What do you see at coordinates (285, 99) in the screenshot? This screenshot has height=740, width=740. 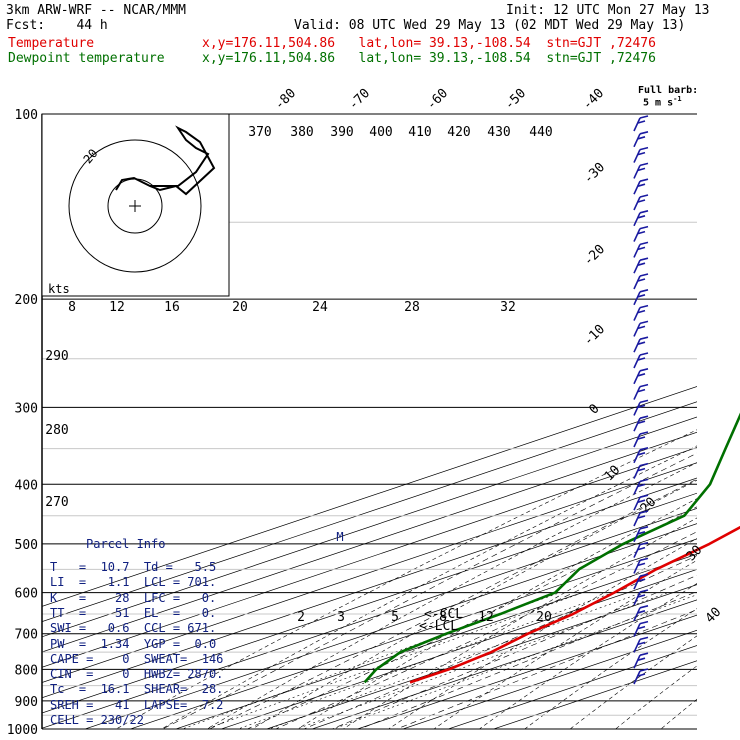 I see `isotherm-label-top: -80` at bounding box center [285, 99].